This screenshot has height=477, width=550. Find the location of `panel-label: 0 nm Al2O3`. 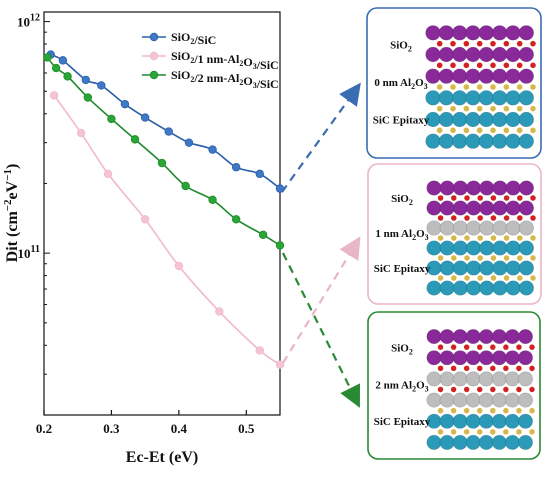

panel-label: 0 nm Al2O3 is located at coordinates (400, 84).